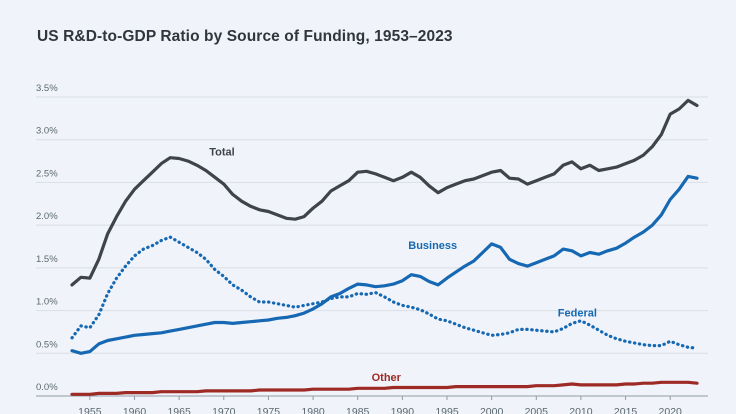  What do you see at coordinates (47, 131) in the screenshot?
I see `y-tick-label: 3.0%` at bounding box center [47, 131].